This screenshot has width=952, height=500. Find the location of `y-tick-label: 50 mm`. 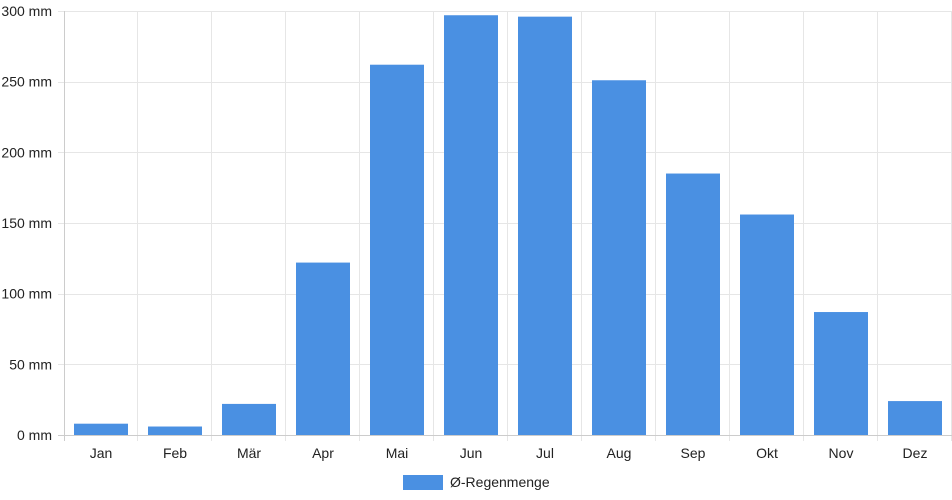

y-tick-label: 50 mm is located at coordinates (30, 364).